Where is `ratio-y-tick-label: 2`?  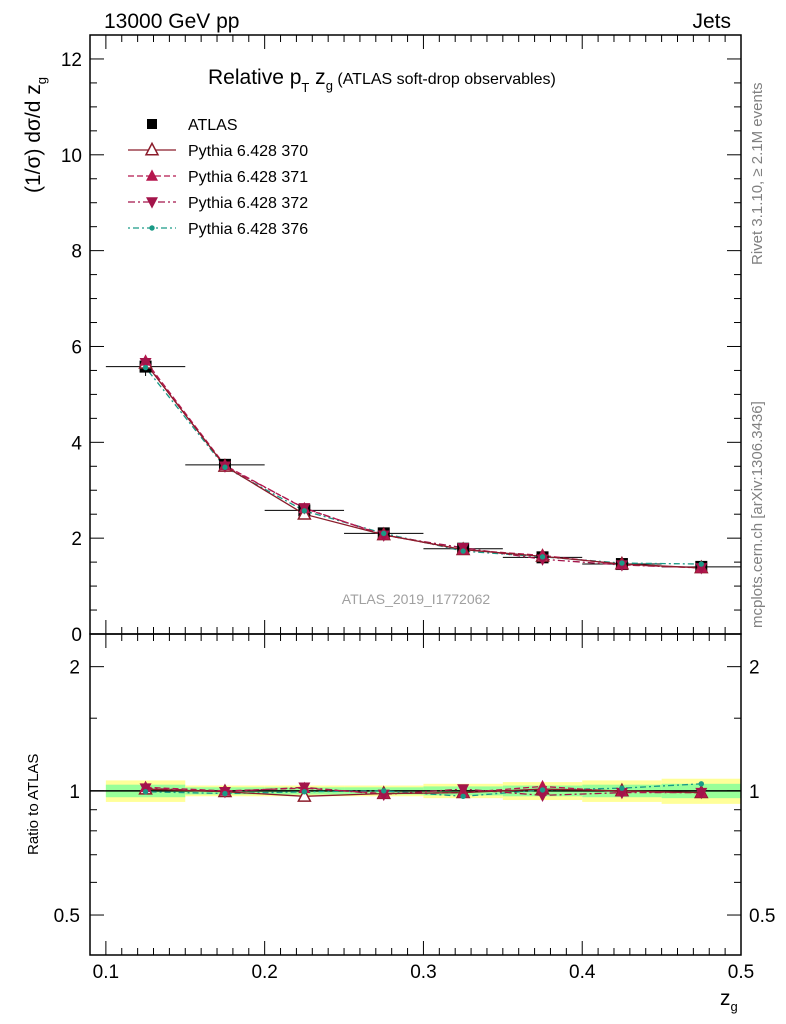
ratio-y-tick-label: 2 is located at coordinates (74, 668).